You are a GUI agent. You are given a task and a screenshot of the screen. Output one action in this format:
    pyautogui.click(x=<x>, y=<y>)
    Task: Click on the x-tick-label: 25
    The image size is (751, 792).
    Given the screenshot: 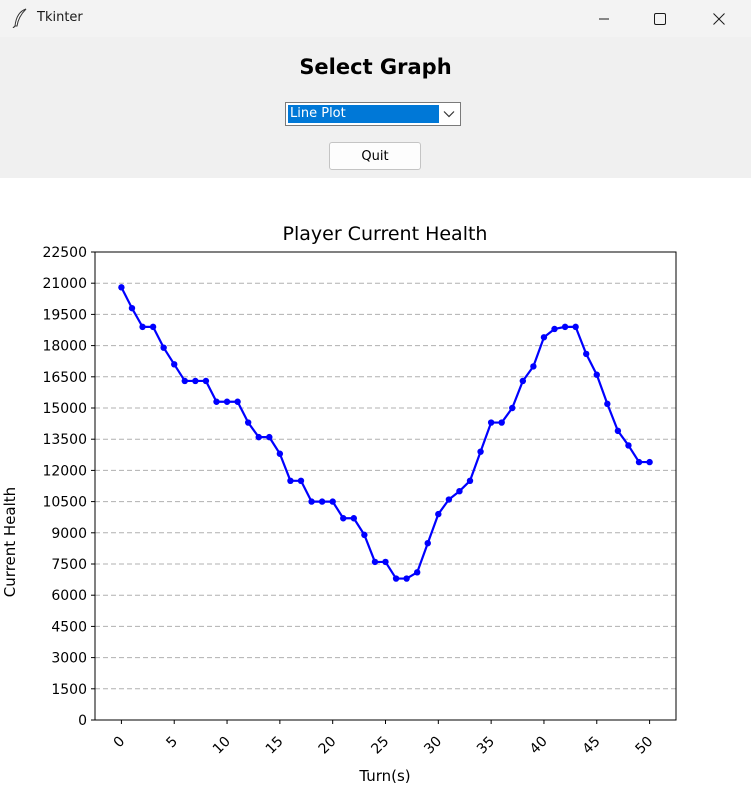 What is the action you would take?
    pyautogui.click(x=380, y=746)
    